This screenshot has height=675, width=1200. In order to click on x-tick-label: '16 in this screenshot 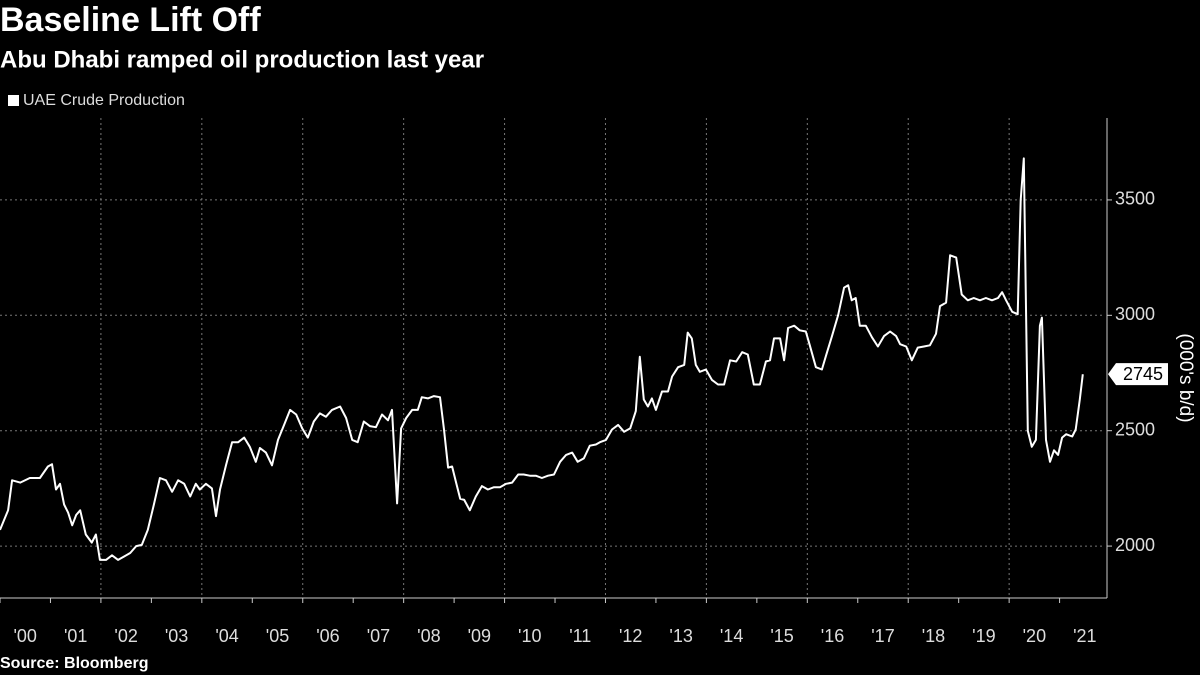, I will do `click(832, 636)`.